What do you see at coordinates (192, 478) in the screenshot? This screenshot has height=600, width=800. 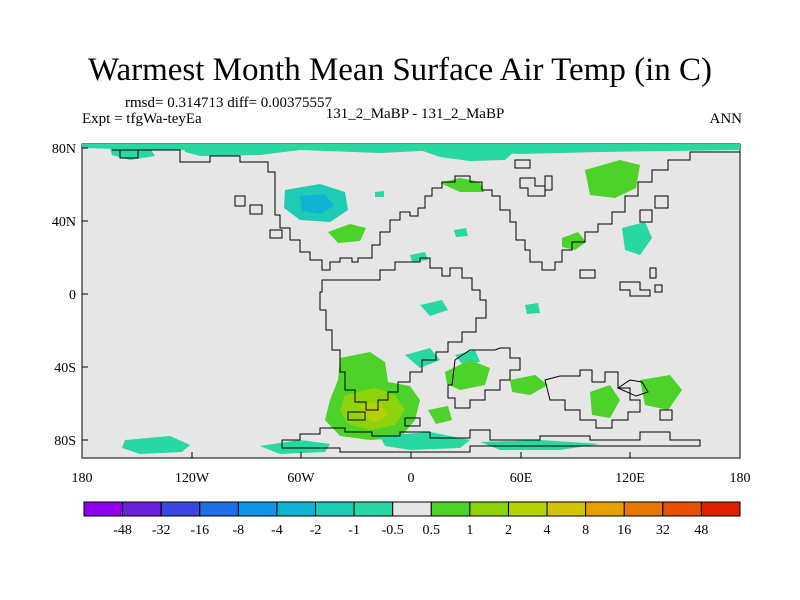 I see `lon-tick-label: 120W` at bounding box center [192, 478].